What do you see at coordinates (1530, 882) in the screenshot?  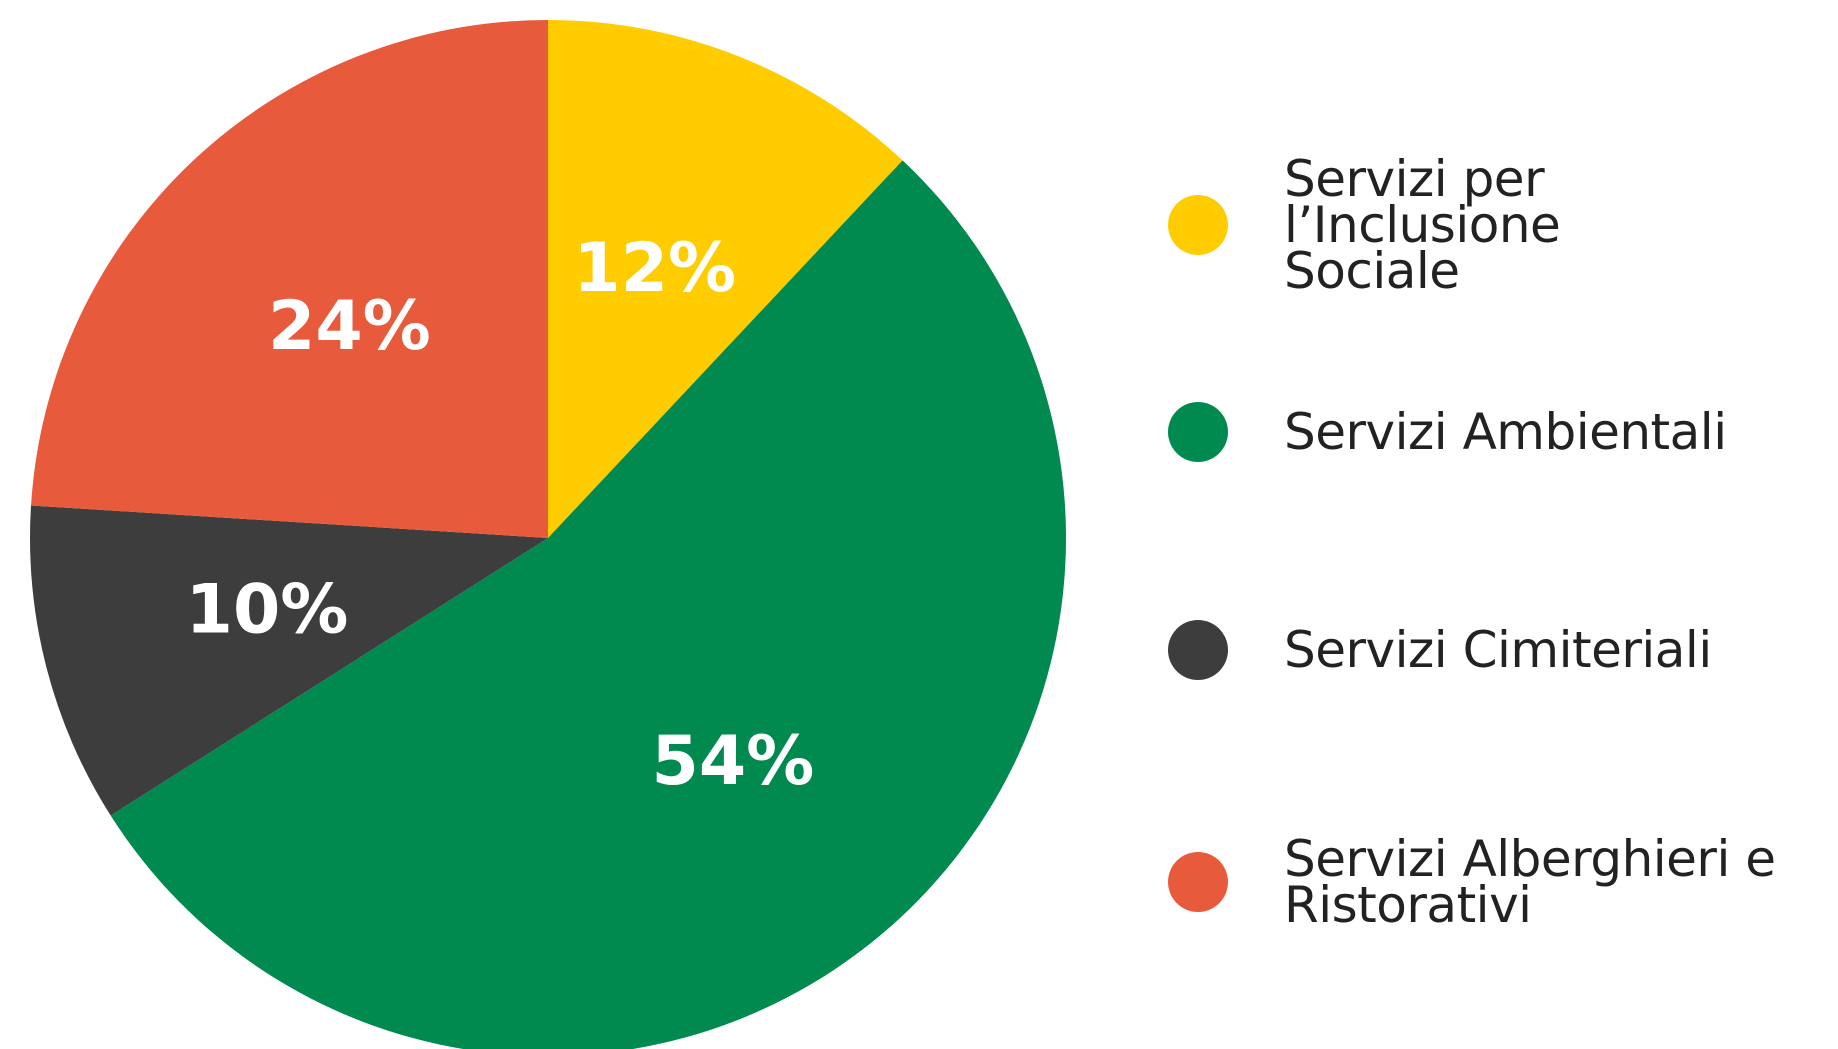 I see `legend-label: Servizi Alberghieri e Ristorativi` at bounding box center [1530, 882].